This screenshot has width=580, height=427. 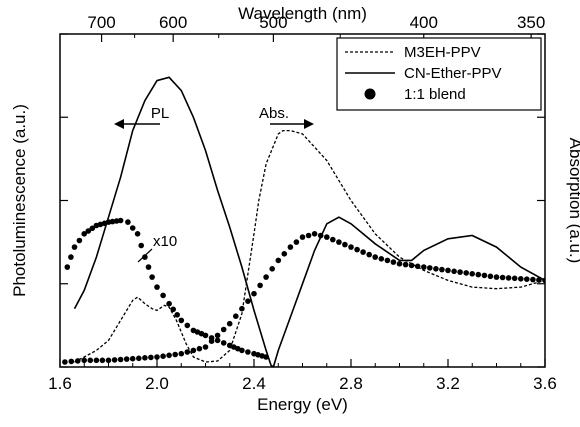 What do you see at coordinates (424, 22) in the screenshot?
I see `top-tick-label: 400` at bounding box center [424, 22].